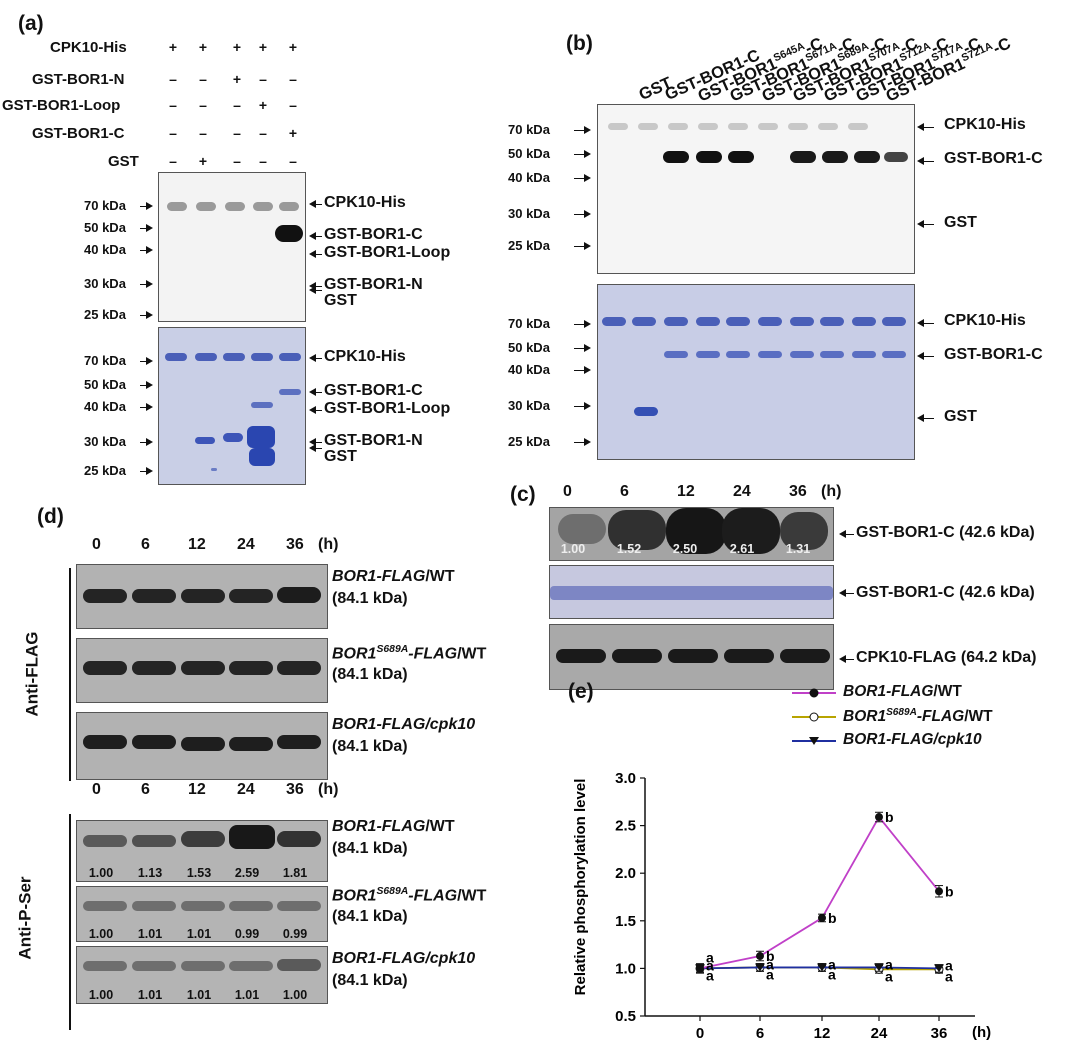 The height and width of the screenshot is (1054, 1080). What do you see at coordinates (354, 896) in the screenshot?
I see `genotype-label-part: BOR1` at bounding box center [354, 896].